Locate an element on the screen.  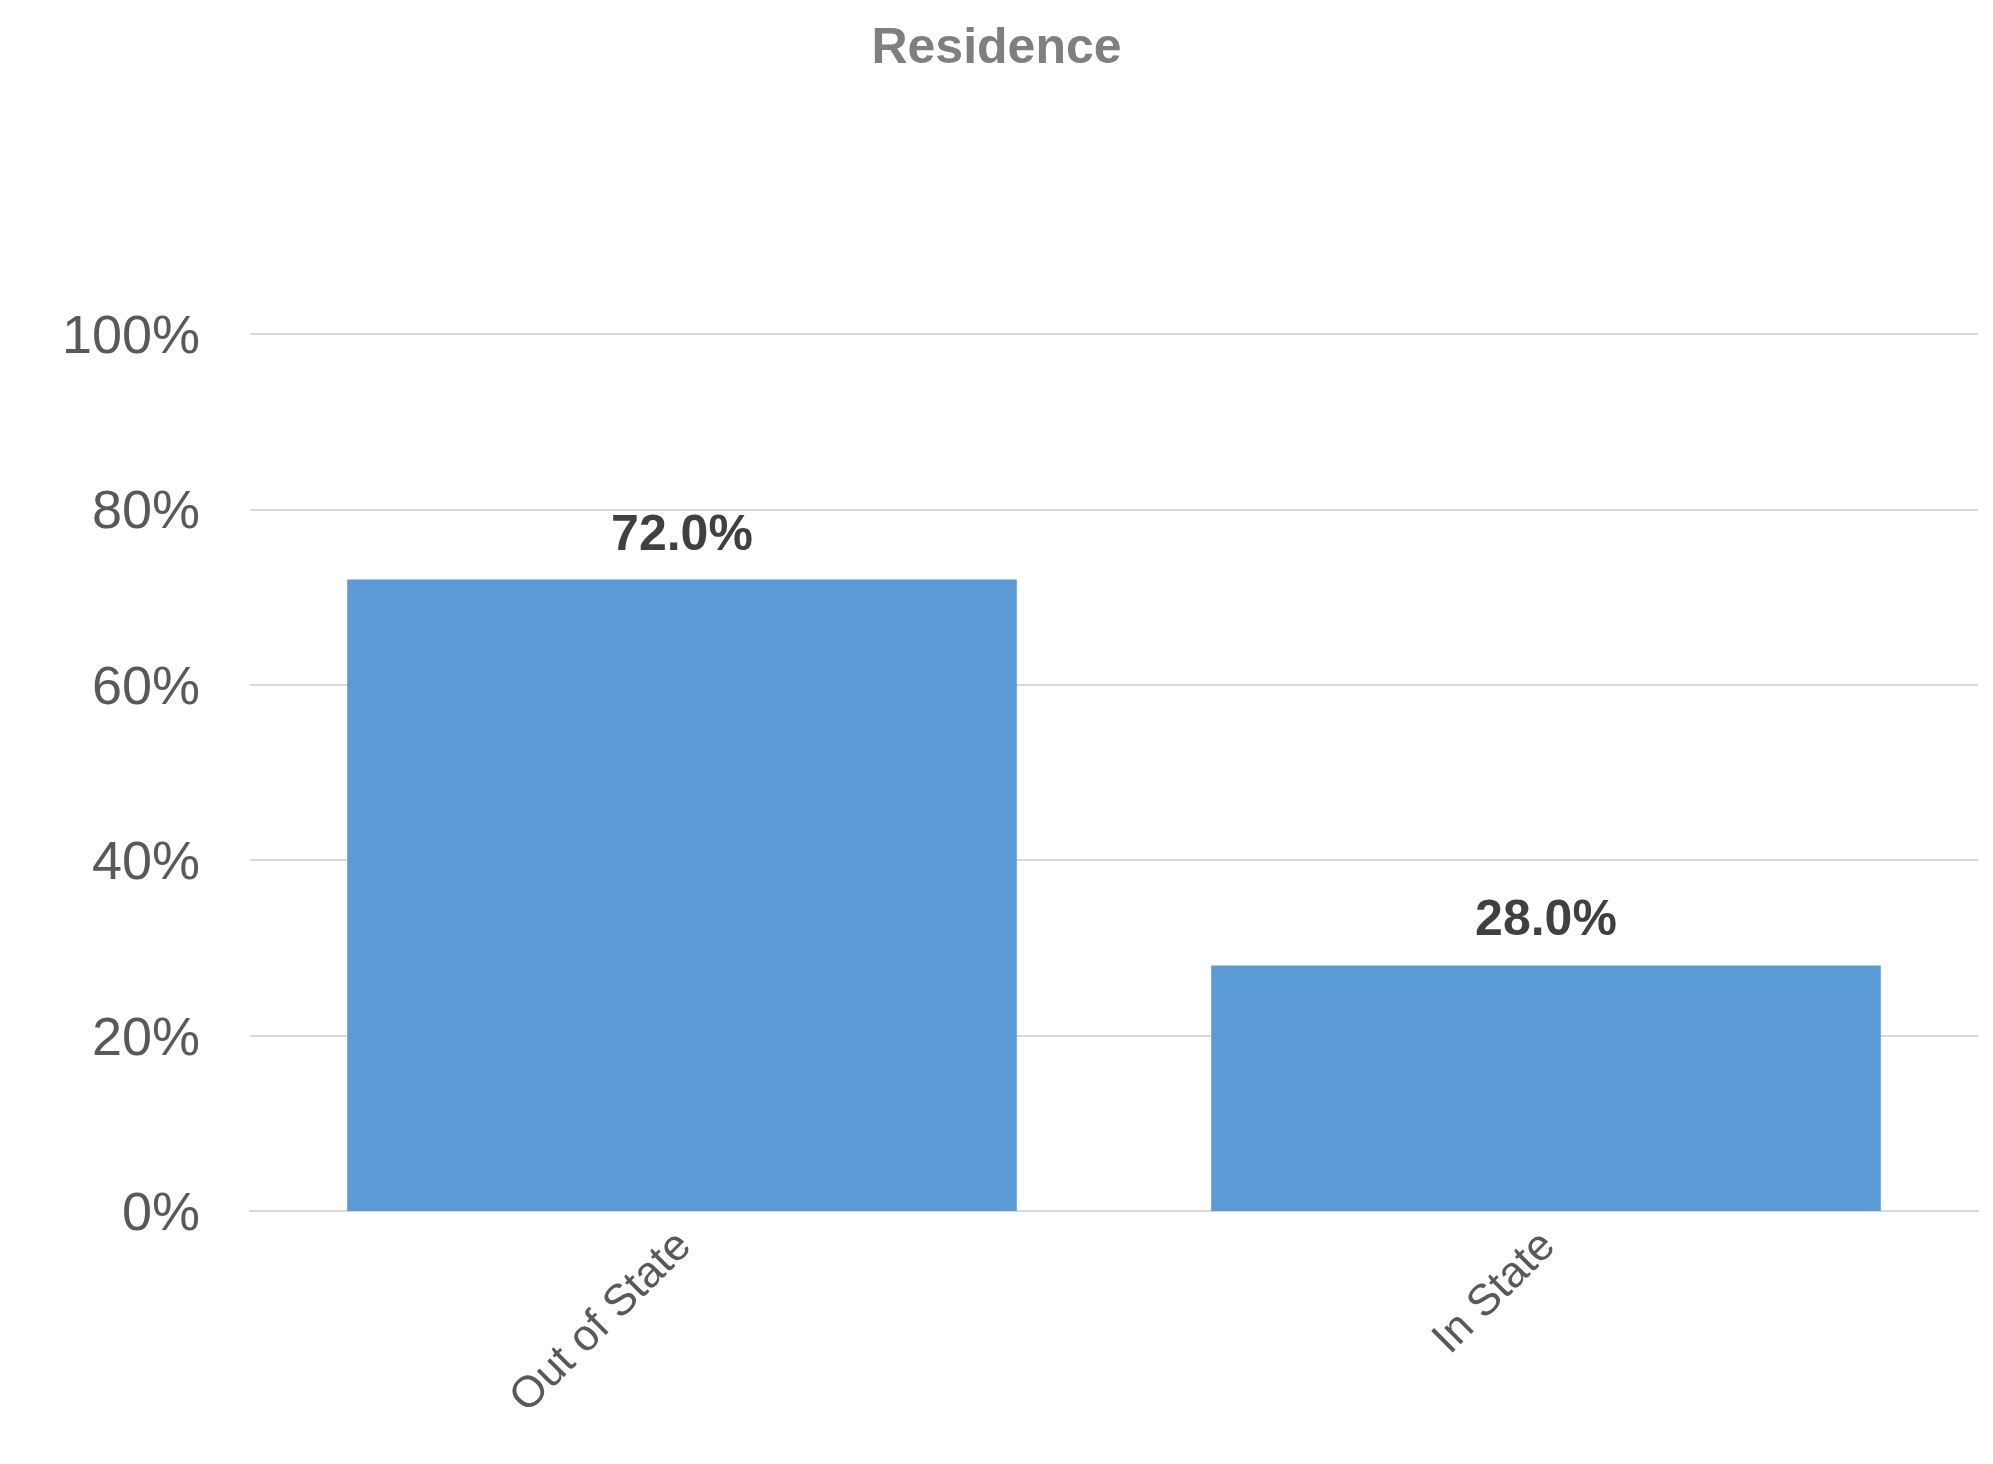
y-tick-label: 20% is located at coordinates (145, 1035).